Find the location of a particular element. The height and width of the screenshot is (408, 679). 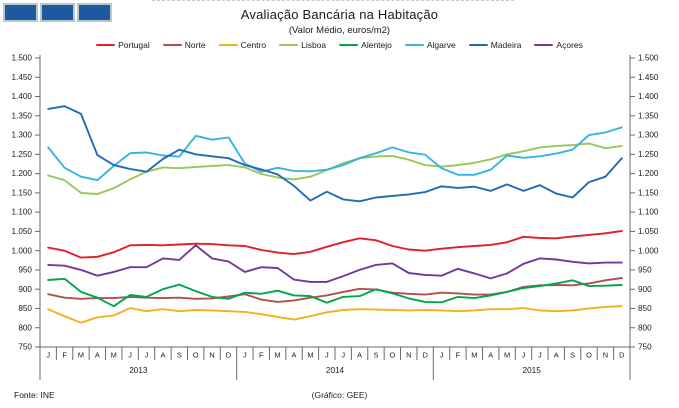

y-tick-label-left: 1.450 is located at coordinates (22, 77).